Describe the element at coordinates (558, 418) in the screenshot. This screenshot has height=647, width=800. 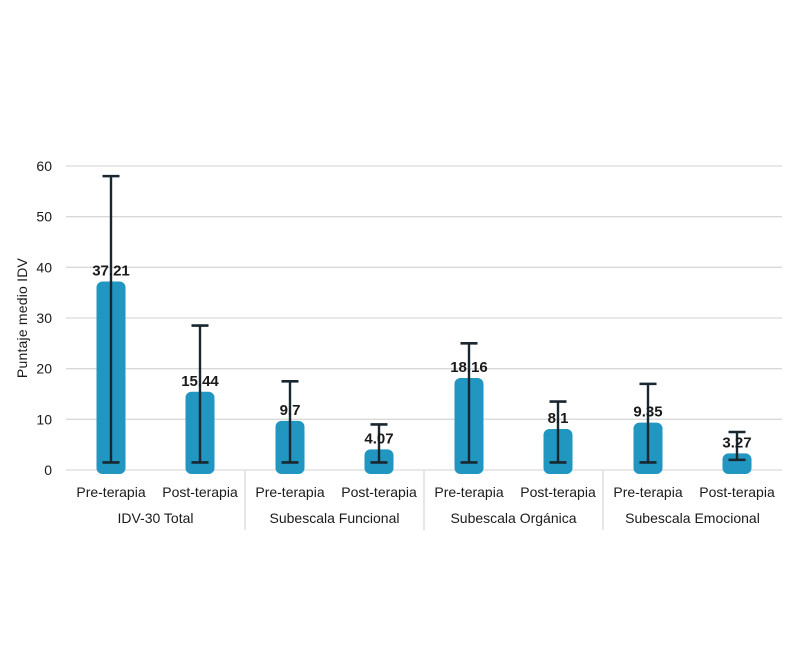
I see `value-label: 8.1` at that location.